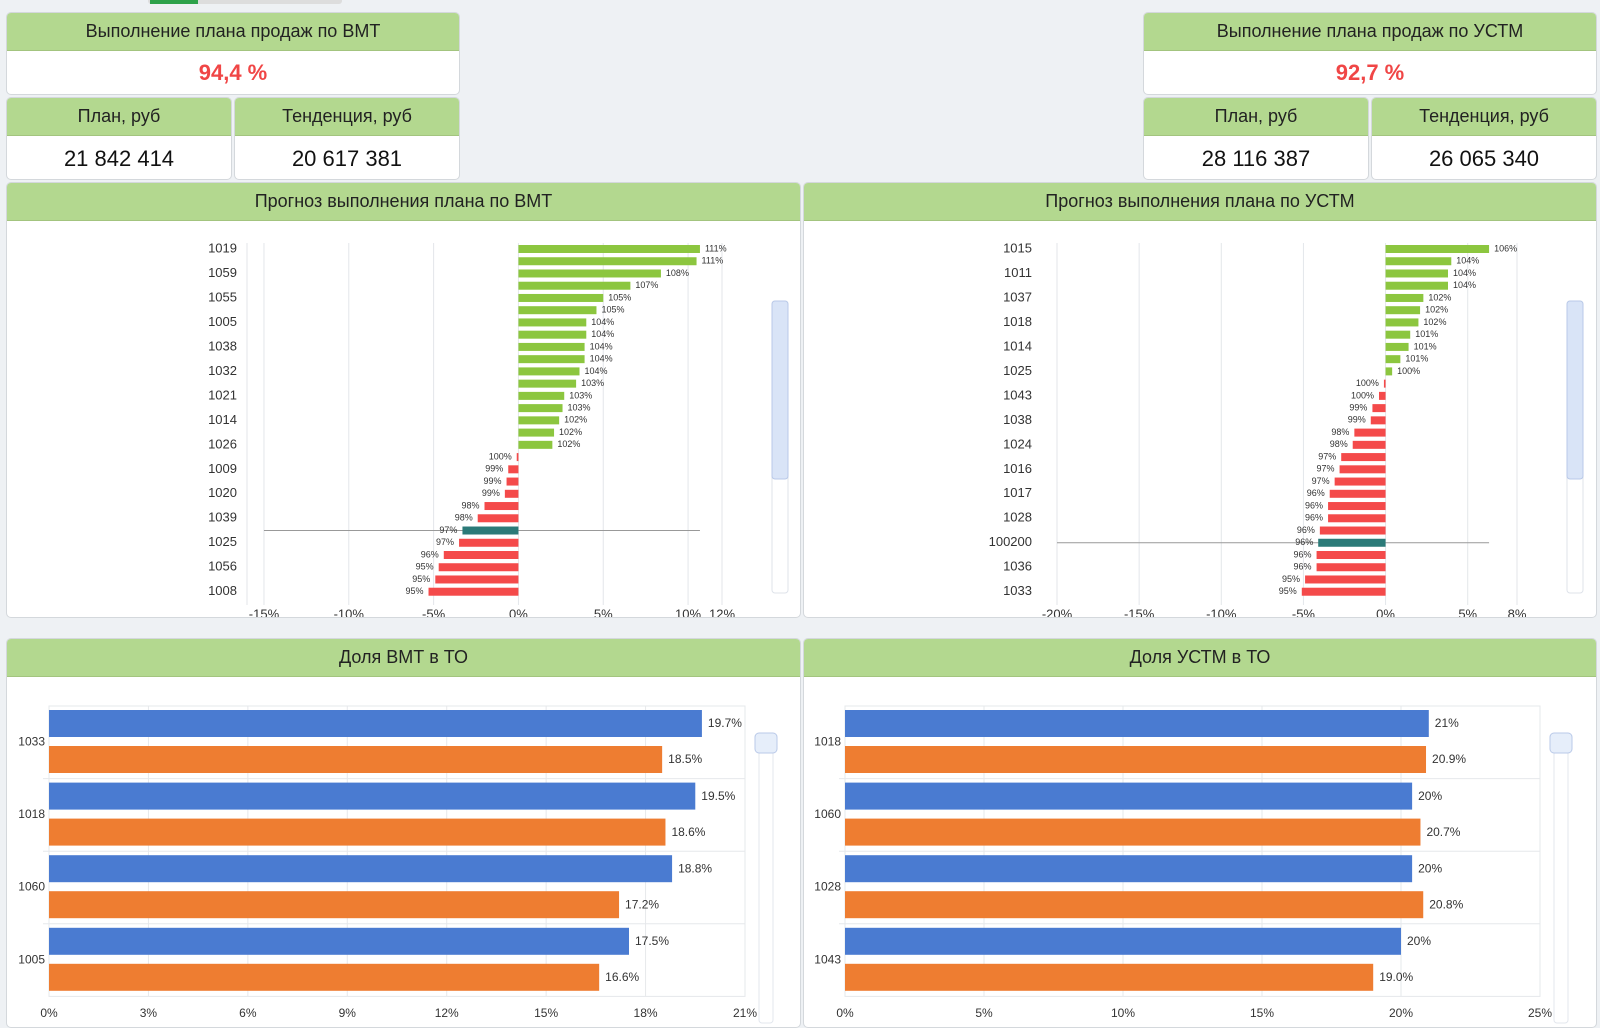  I want to click on chart-title: Доля УСТМ в ТО, so click(1200, 658).